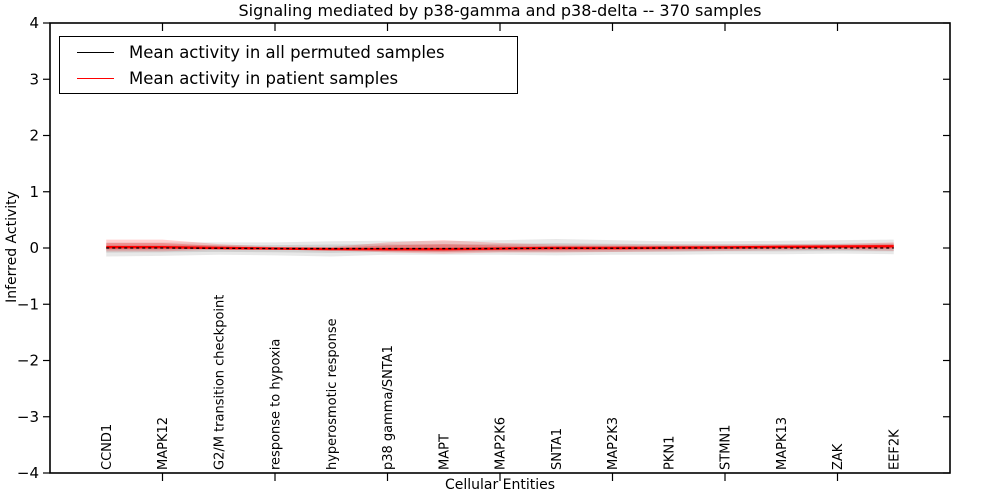  Describe the element at coordinates (219, 382) in the screenshot. I see `category-label: G2/M transition checkpoint` at that location.